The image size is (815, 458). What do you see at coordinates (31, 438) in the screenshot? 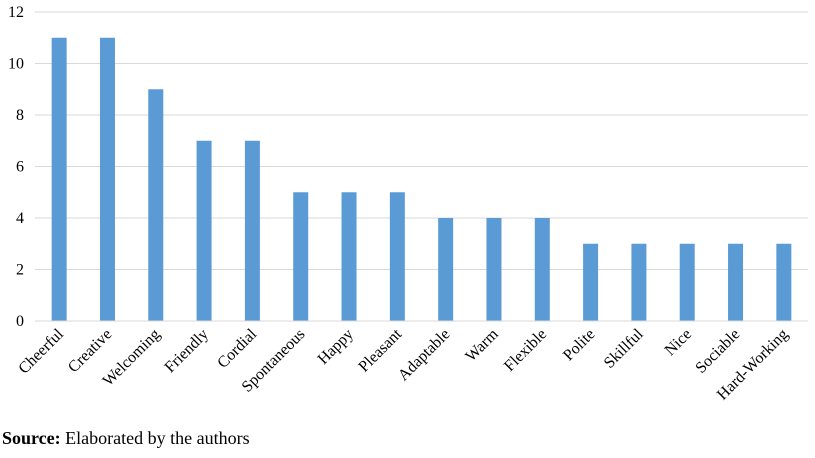
I see `source-label: Source:` at bounding box center [31, 438].